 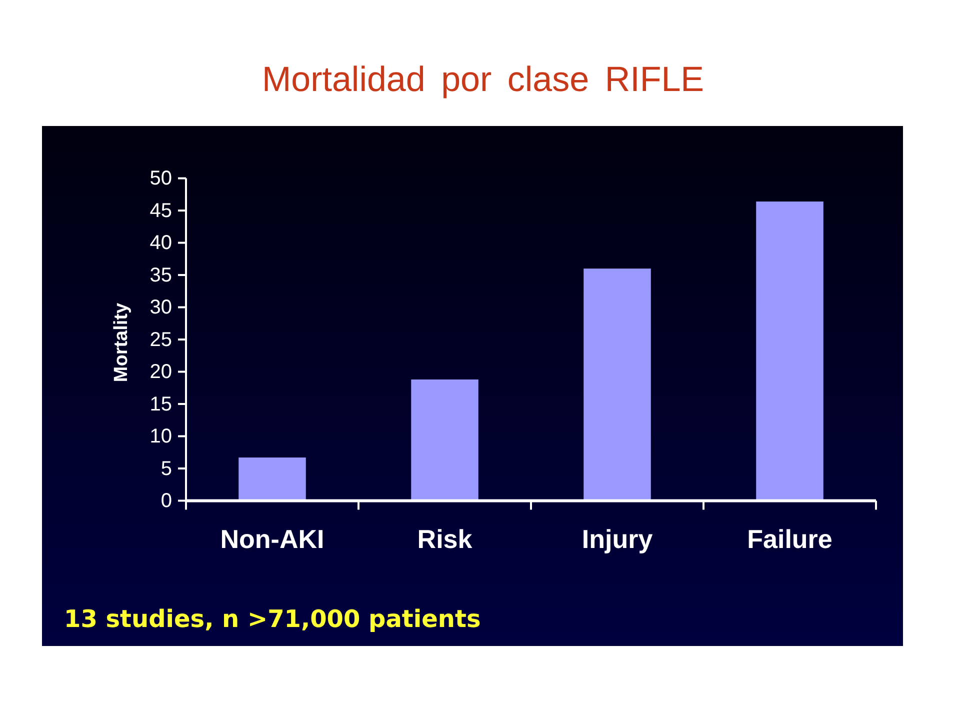 What do you see at coordinates (166, 501) in the screenshot?
I see `y-tick-label: 0` at bounding box center [166, 501].